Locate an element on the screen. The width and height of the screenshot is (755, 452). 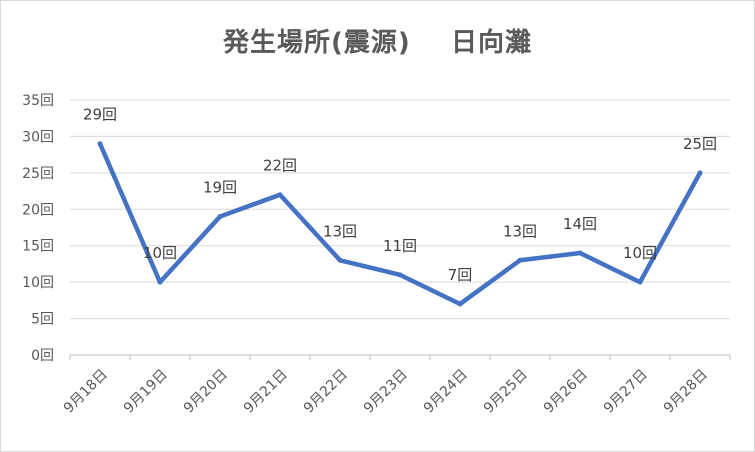
x-tick-label: 9月27日 is located at coordinates (626, 392).